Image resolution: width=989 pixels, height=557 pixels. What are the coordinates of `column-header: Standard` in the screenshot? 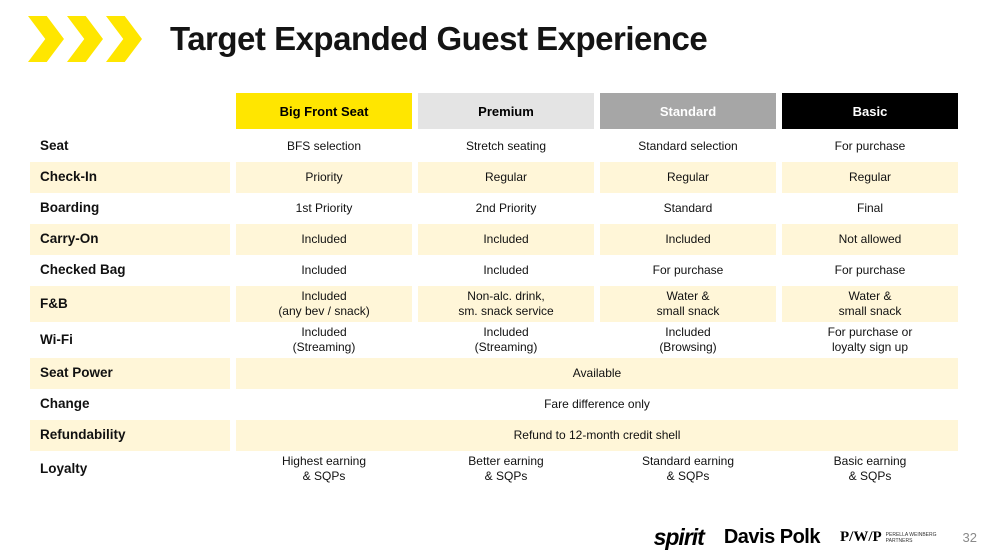 It's located at (688, 111).